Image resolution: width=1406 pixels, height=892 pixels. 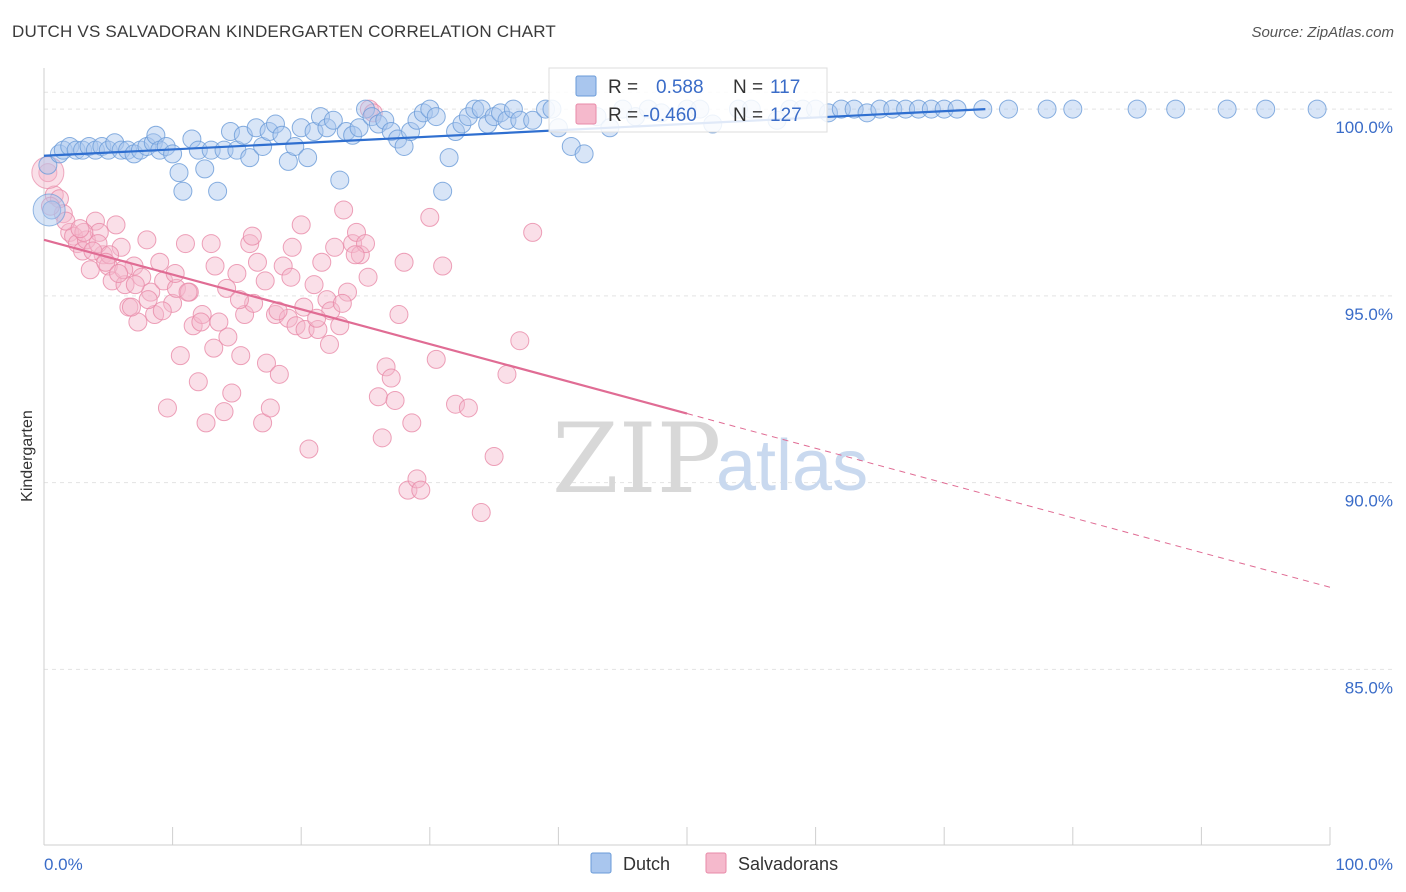 I want to click on salv-swatch, so click(x=586, y=114).